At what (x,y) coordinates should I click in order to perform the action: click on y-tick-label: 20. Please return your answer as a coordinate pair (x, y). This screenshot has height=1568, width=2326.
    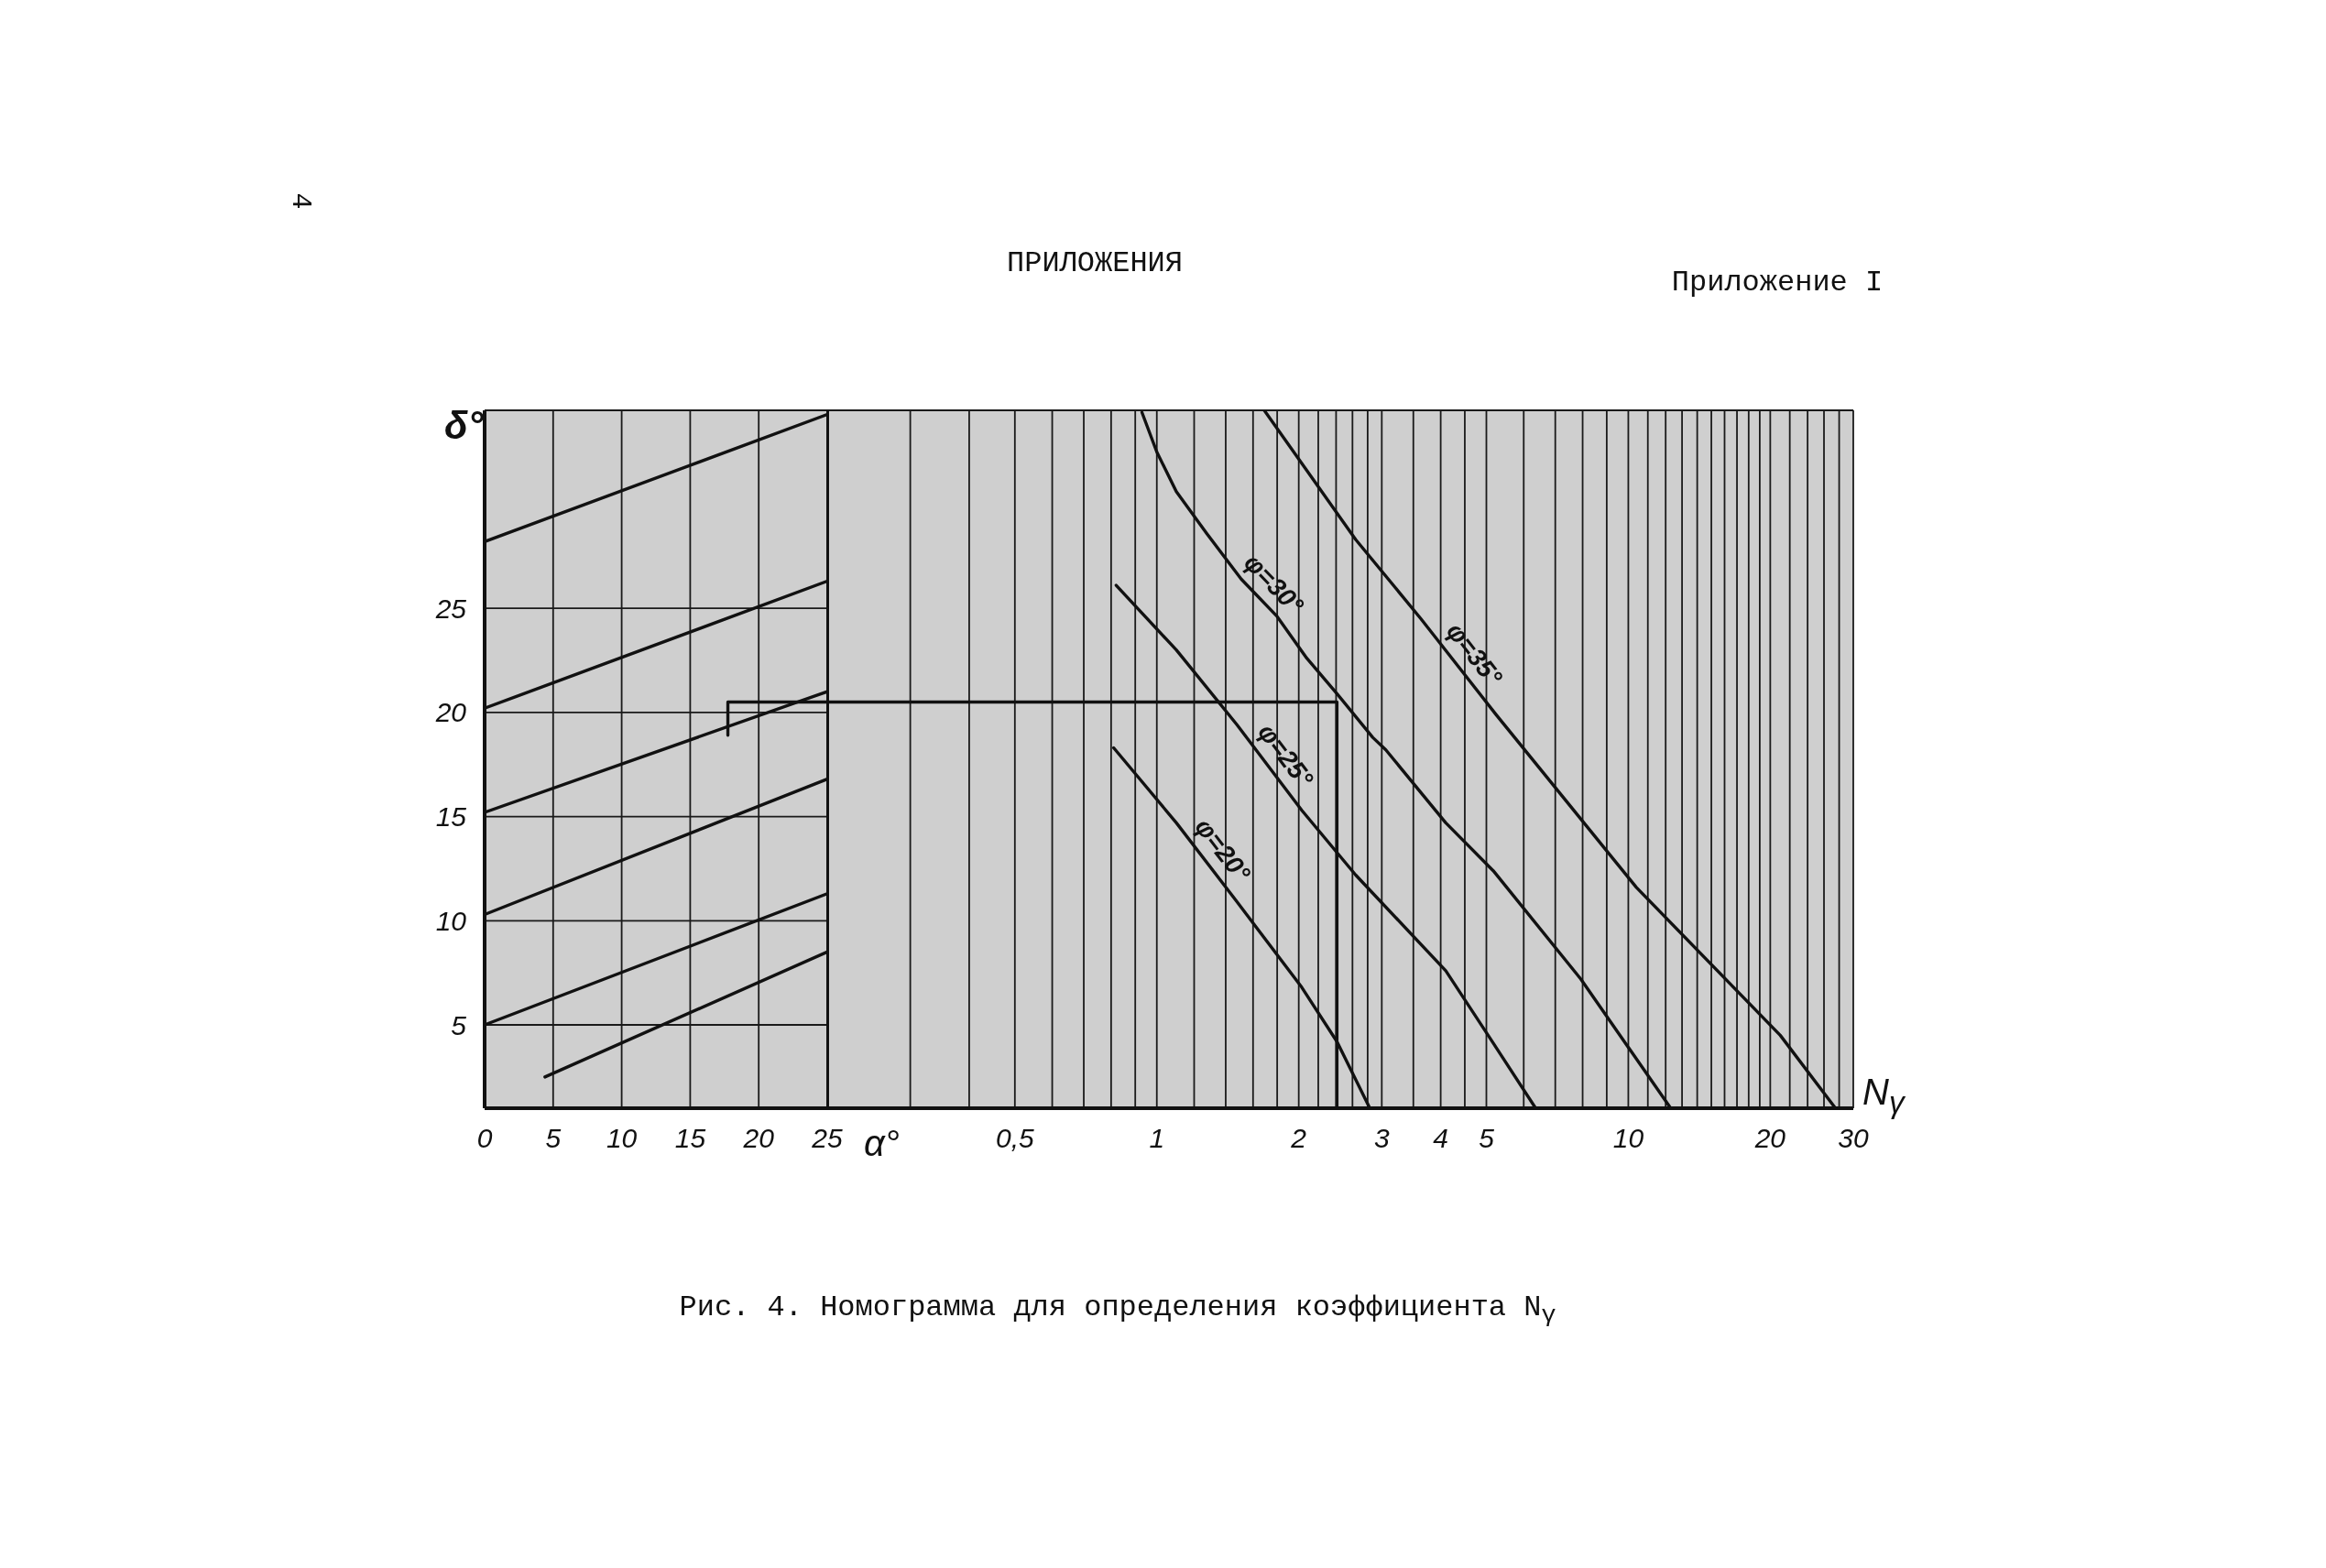
    Looking at the image, I should click on (451, 712).